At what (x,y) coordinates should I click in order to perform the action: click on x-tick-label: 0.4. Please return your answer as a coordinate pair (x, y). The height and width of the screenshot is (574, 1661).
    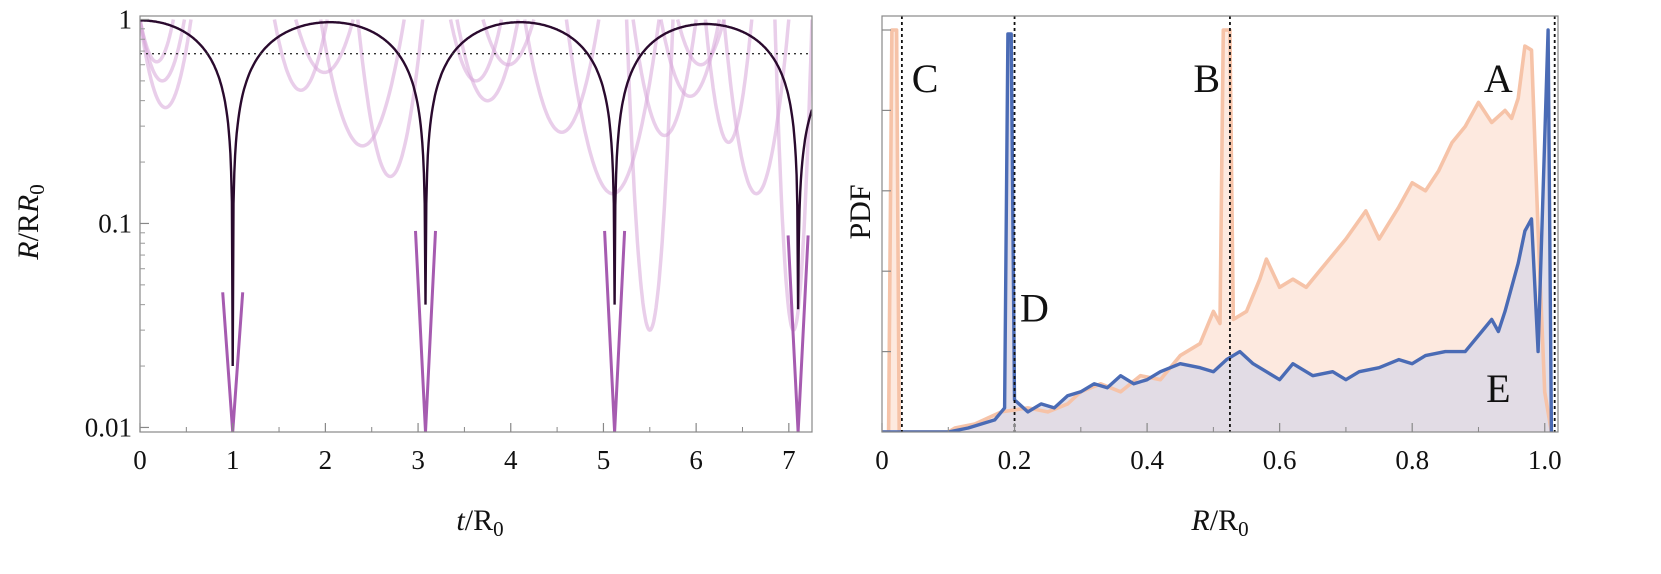
    Looking at the image, I should click on (1147, 460).